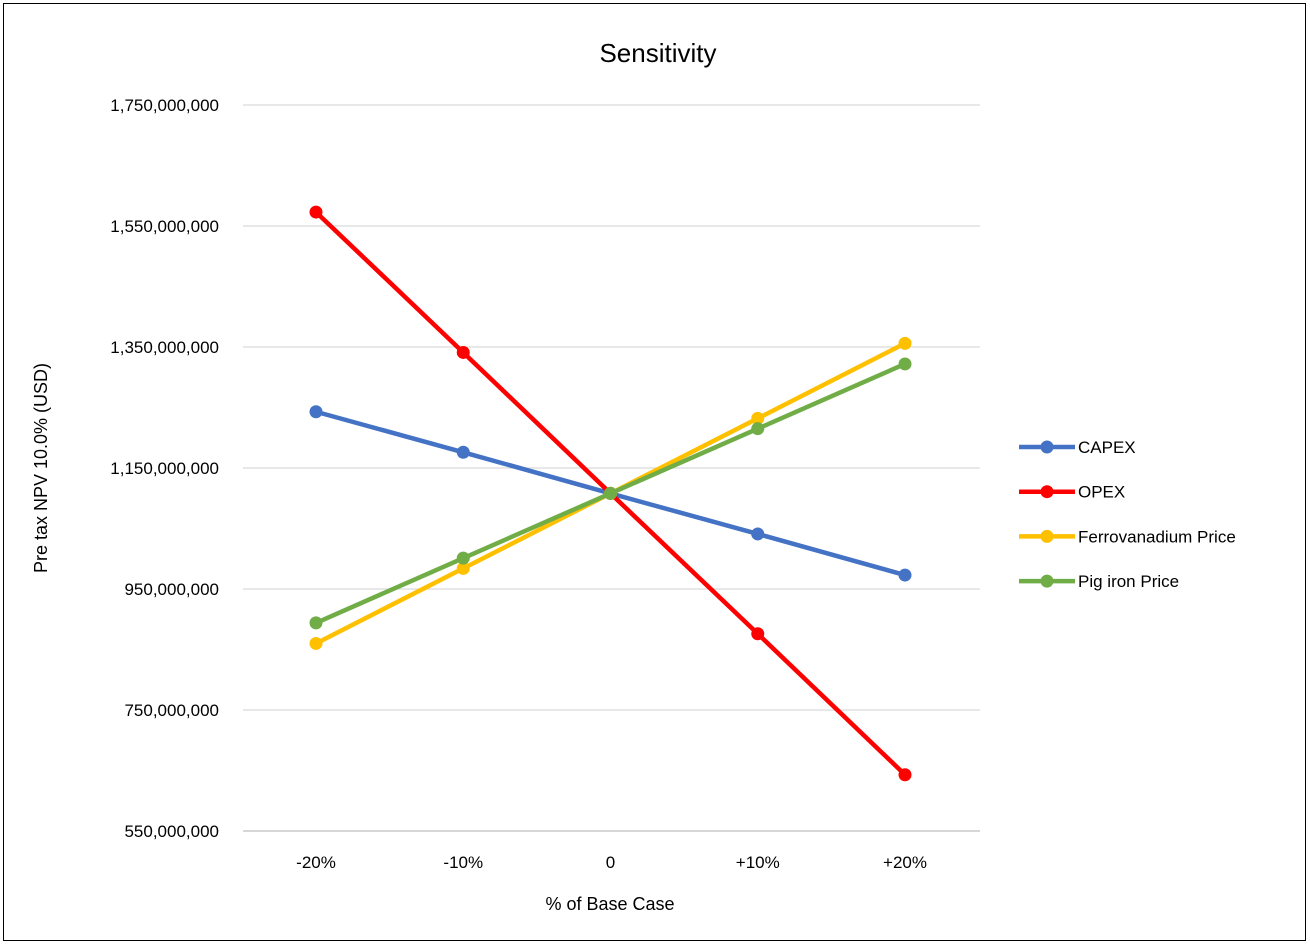 Image resolution: width=1310 pixels, height=945 pixels. I want to click on series-pig-iron-price, so click(610, 493).